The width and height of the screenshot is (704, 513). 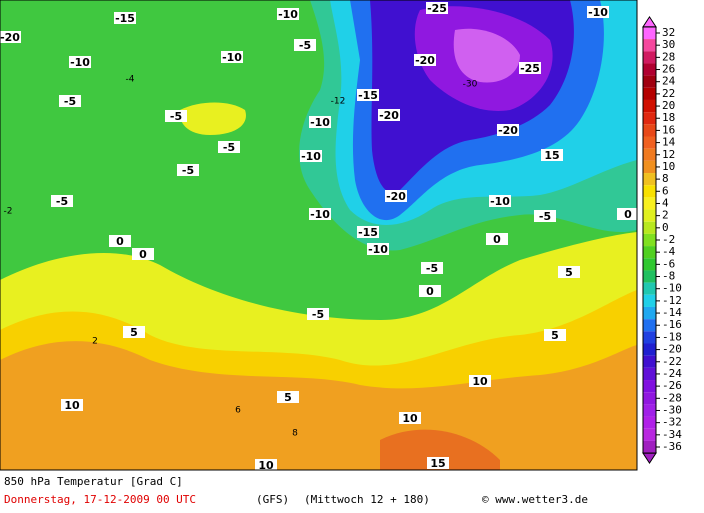 What do you see at coordinates (668, 93) in the screenshot?
I see `legend-label: 22` at bounding box center [668, 93].